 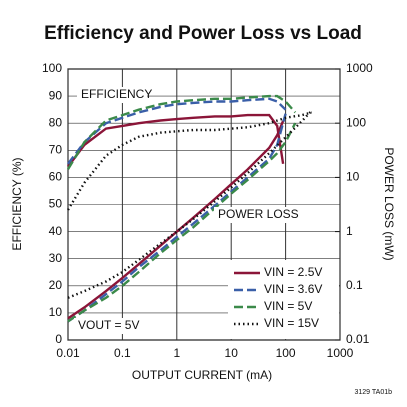 What do you see at coordinates (17, 203) in the screenshot?
I see `y-axis-label: EFFICIENCY (%)` at bounding box center [17, 203].